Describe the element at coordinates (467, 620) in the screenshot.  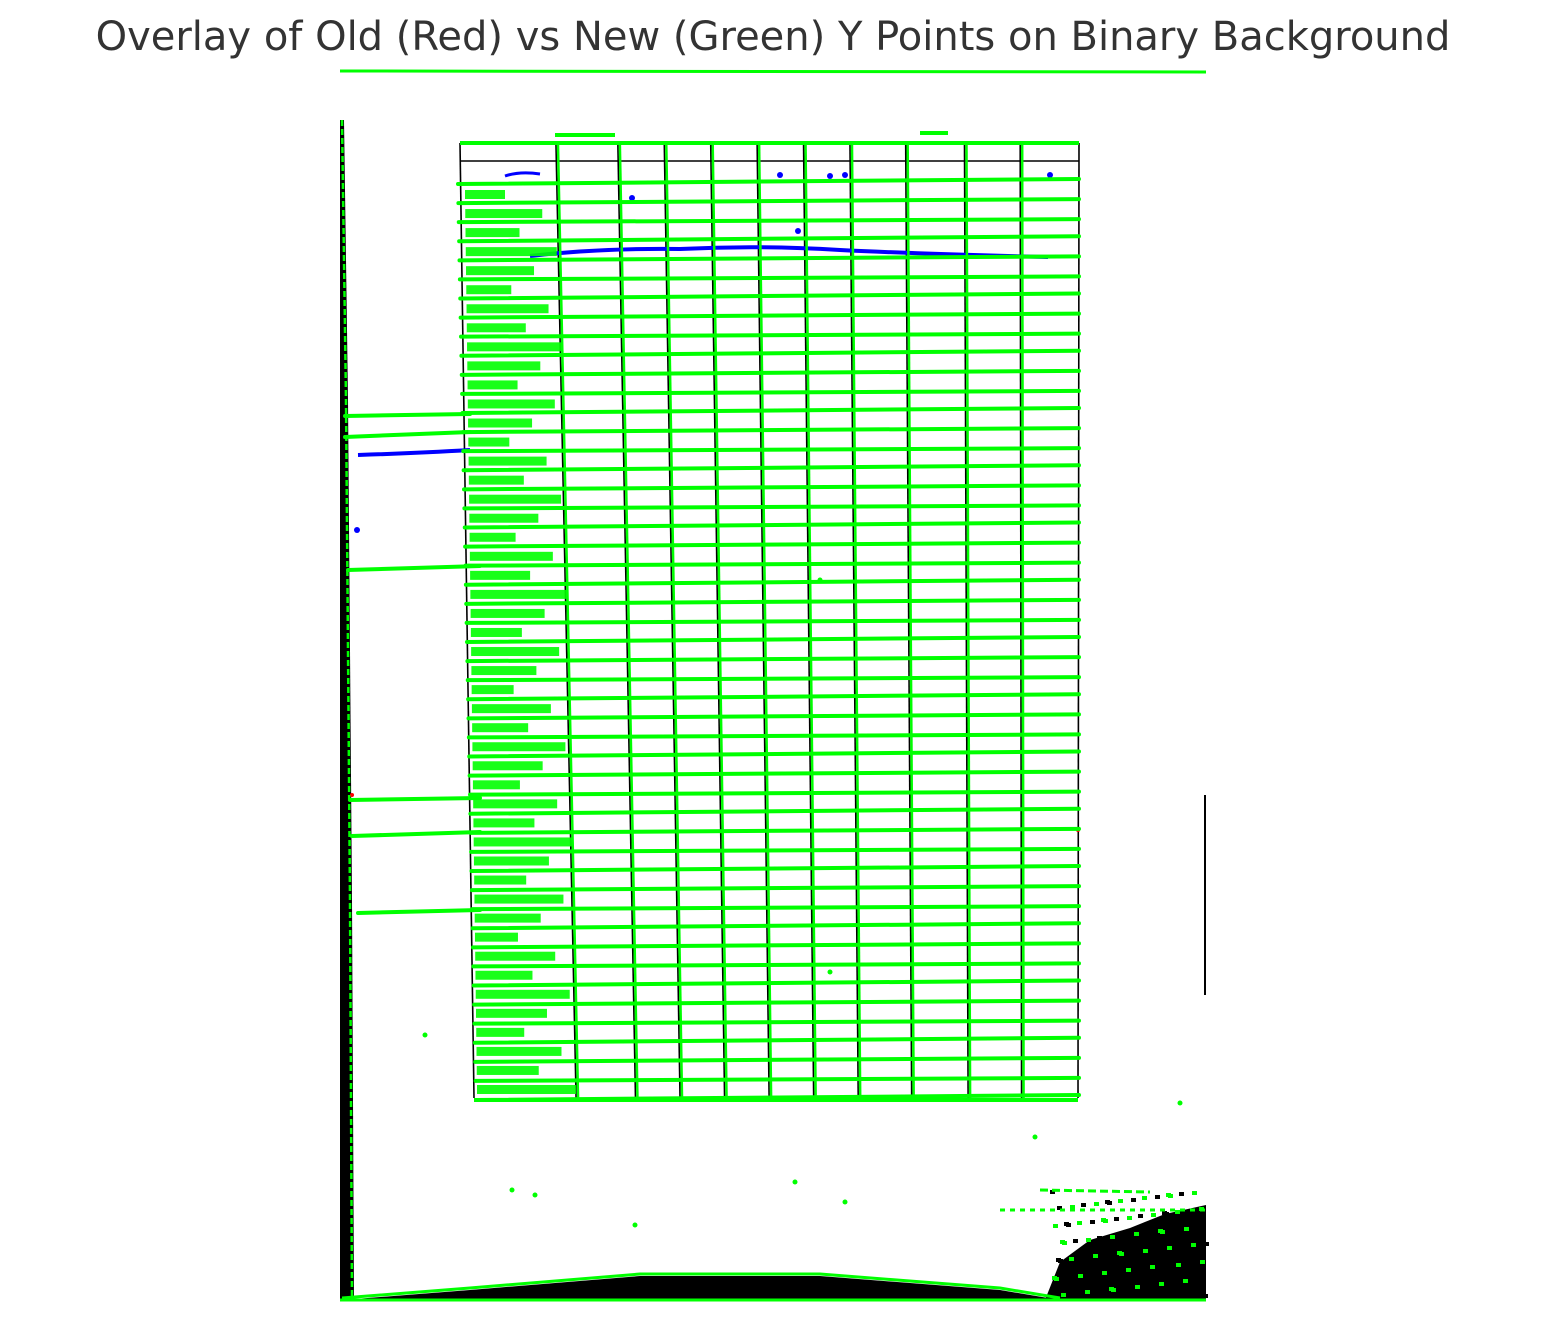
I see `table-column-line` at that location.